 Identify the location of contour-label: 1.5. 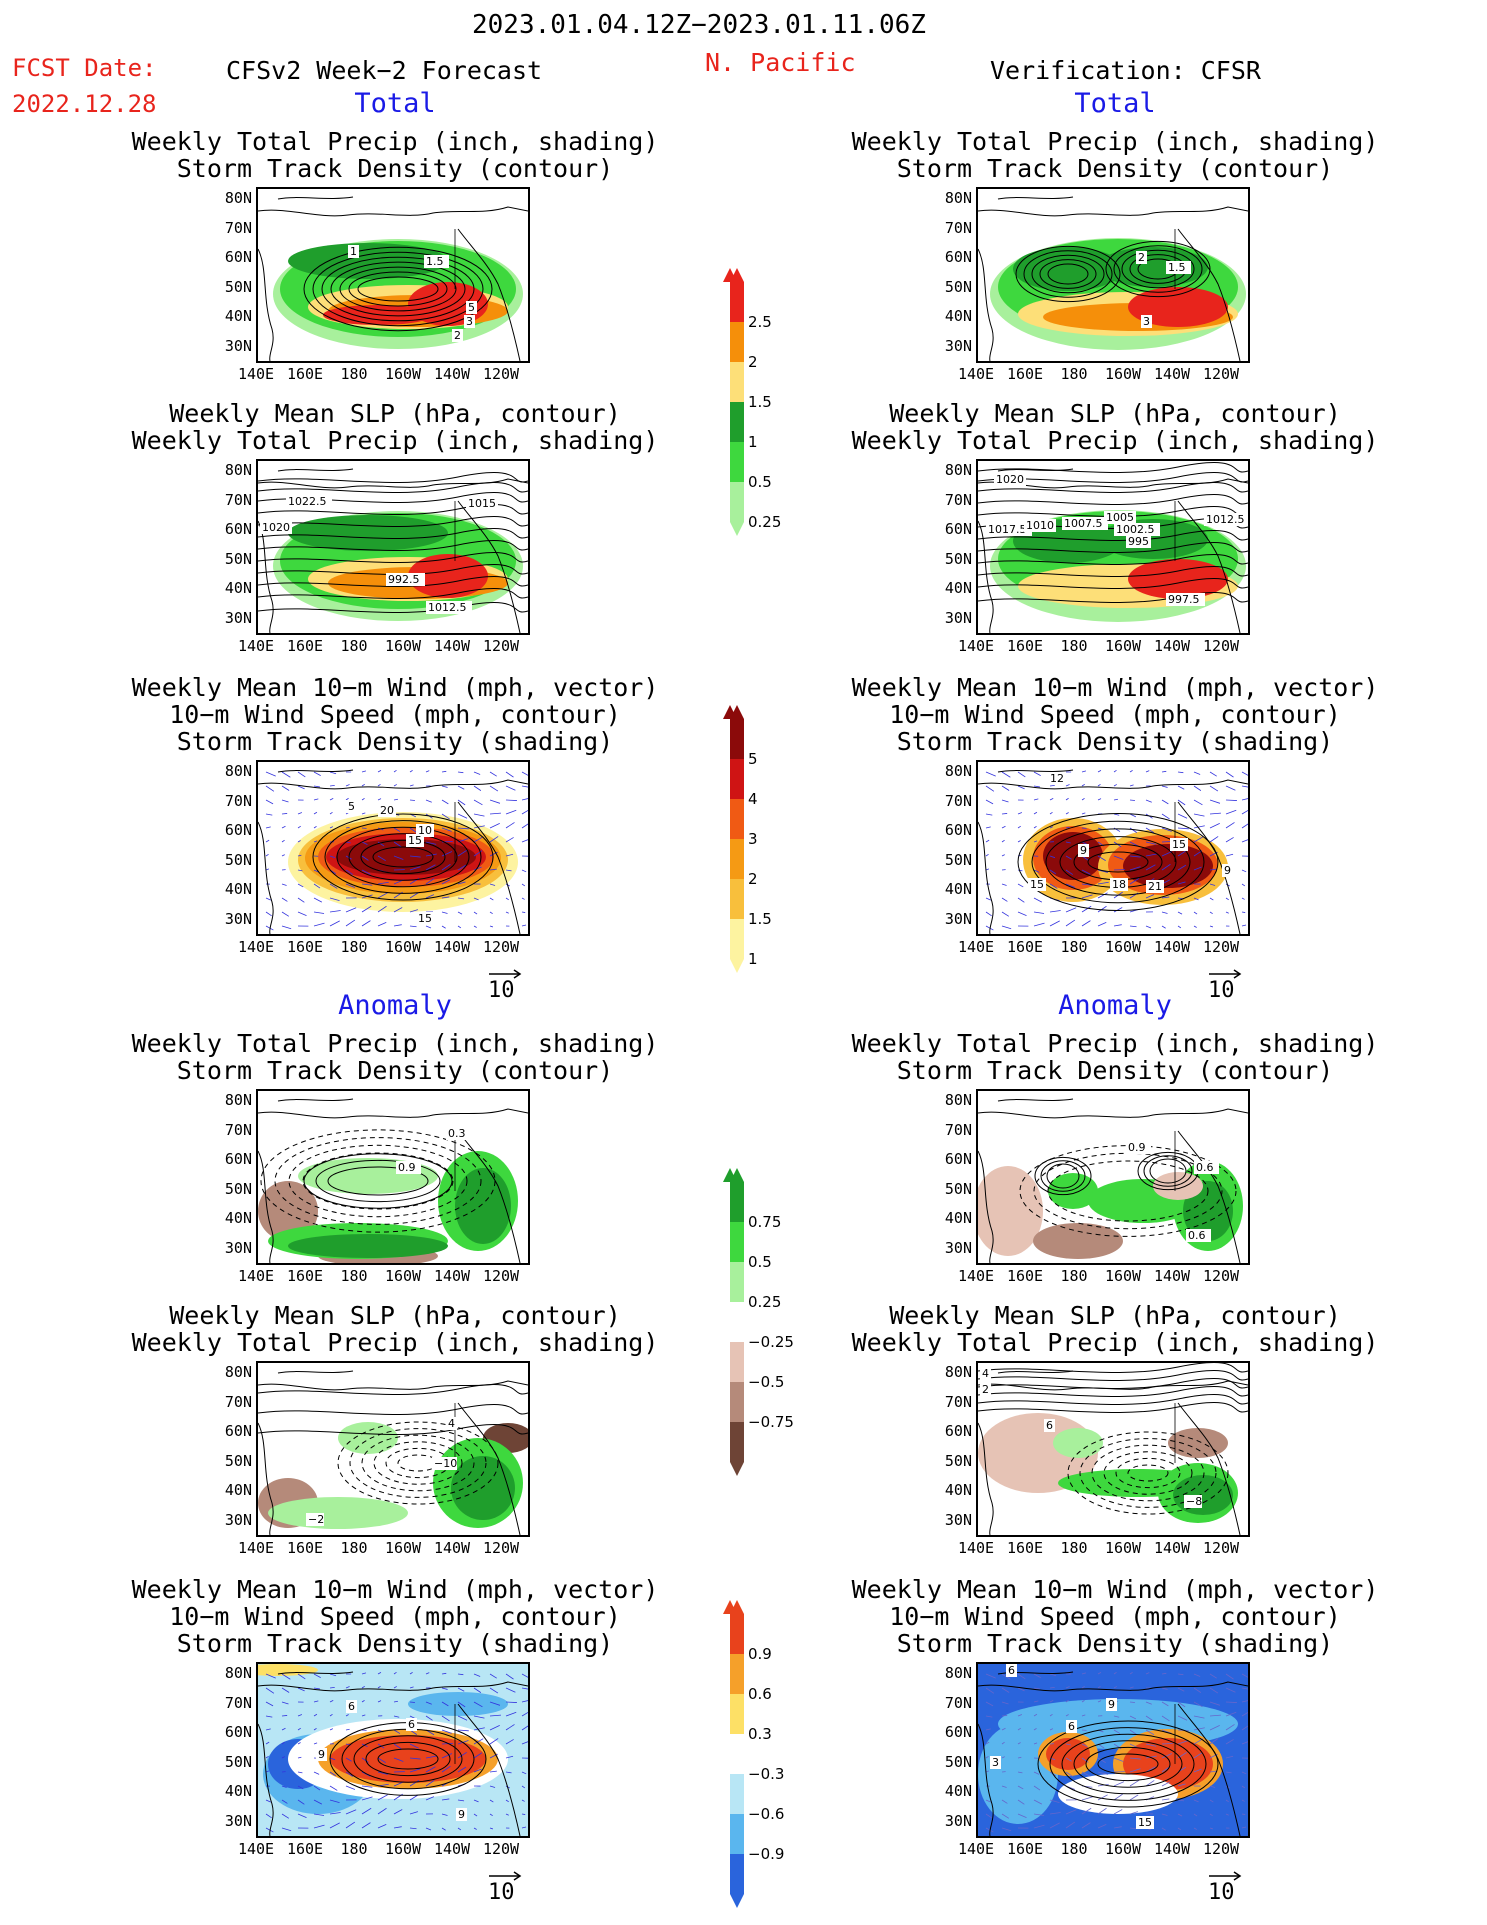
(1177, 267).